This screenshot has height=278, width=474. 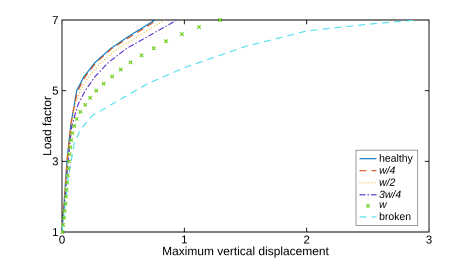 What do you see at coordinates (55, 90) in the screenshot?
I see `y-tick-label: 5` at bounding box center [55, 90].